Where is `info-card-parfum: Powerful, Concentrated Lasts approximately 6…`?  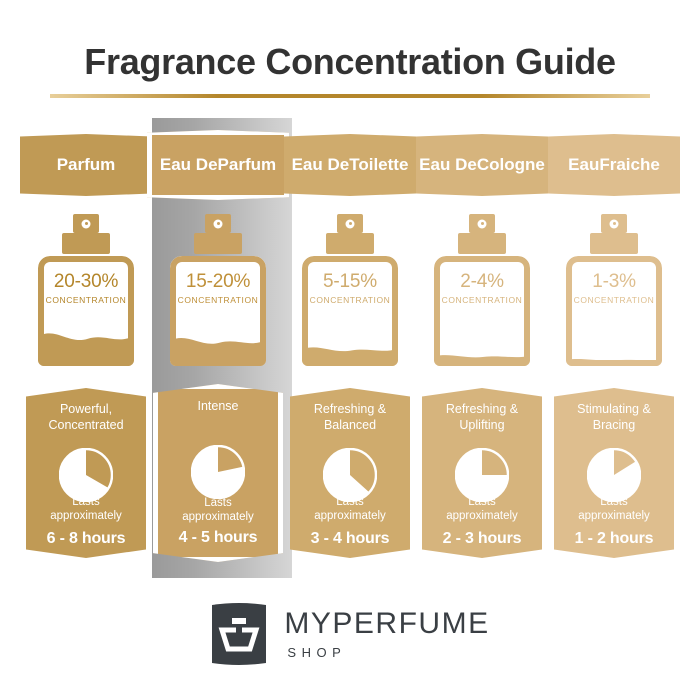 info-card-parfum: Powerful, Concentrated Lasts approximately 6… is located at coordinates (86, 473).